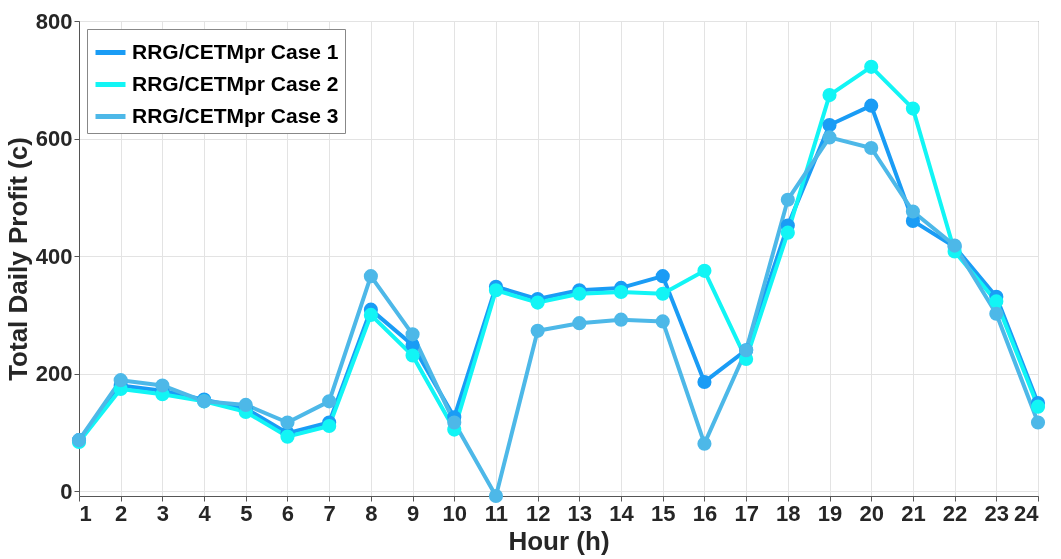  Describe the element at coordinates (235, 115) in the screenshot. I see `legend-label: RRG/CETMpr Case 3` at that location.